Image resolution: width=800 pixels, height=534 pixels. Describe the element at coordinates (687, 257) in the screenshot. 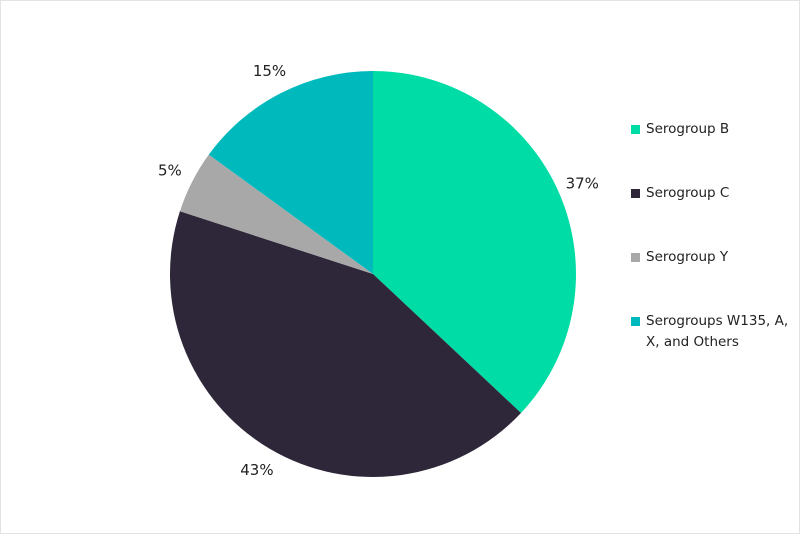

I see `legend-label: Serogroup Y` at that location.